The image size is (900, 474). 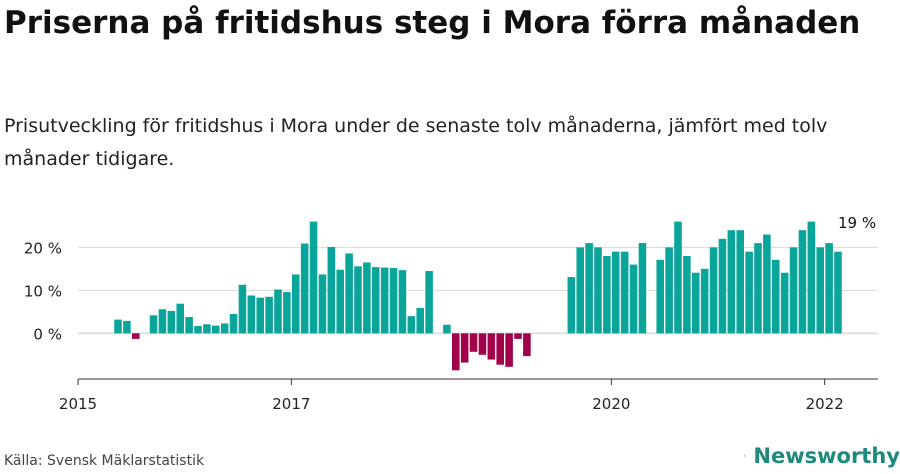 I want to click on x-tick-label: 2020, so click(x=611, y=404).